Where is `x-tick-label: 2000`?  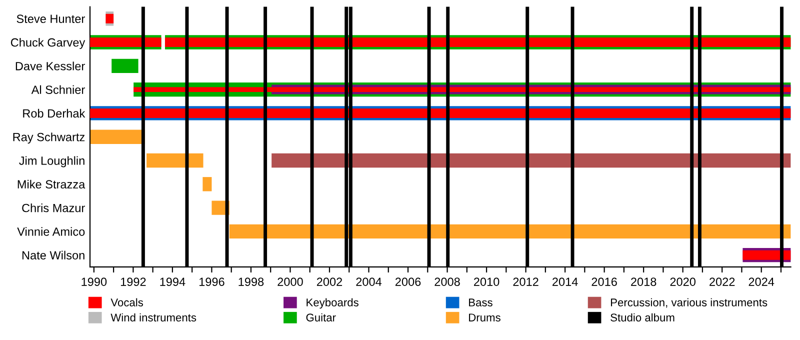
x-tick-label: 2000 is located at coordinates (290, 282).